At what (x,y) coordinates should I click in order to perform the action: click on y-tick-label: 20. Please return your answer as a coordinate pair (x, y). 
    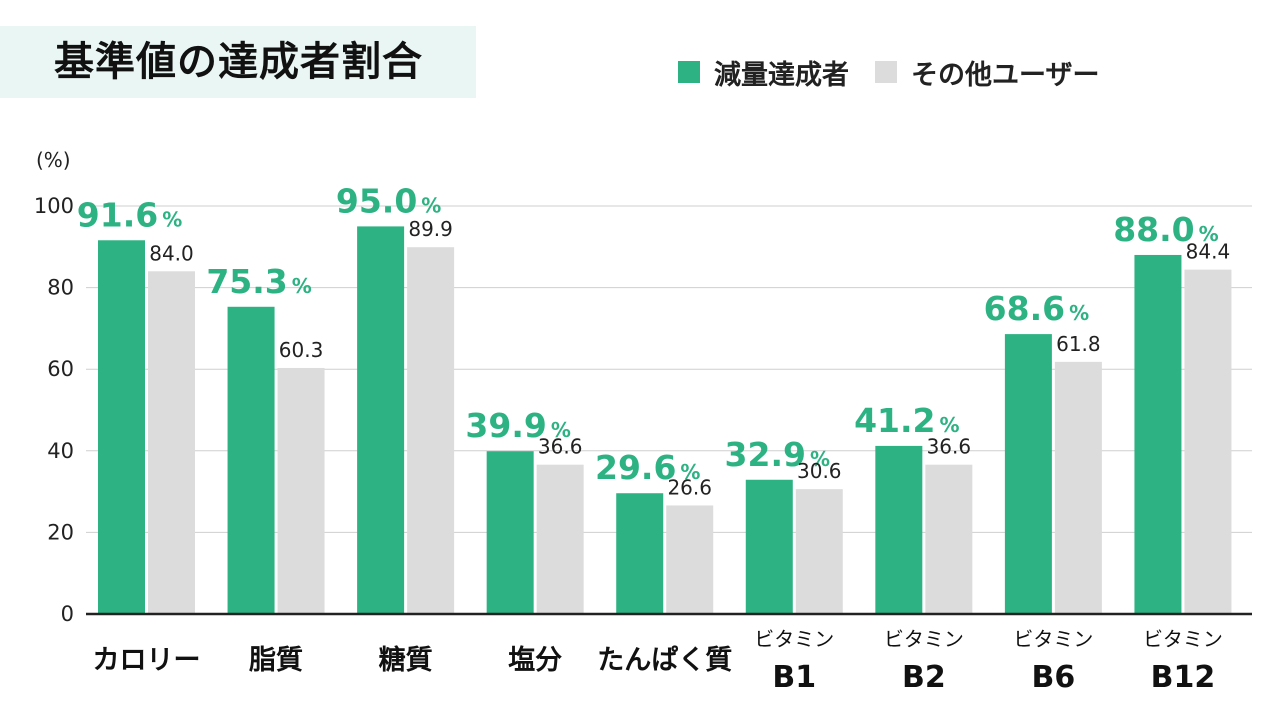
    Looking at the image, I should click on (60, 532).